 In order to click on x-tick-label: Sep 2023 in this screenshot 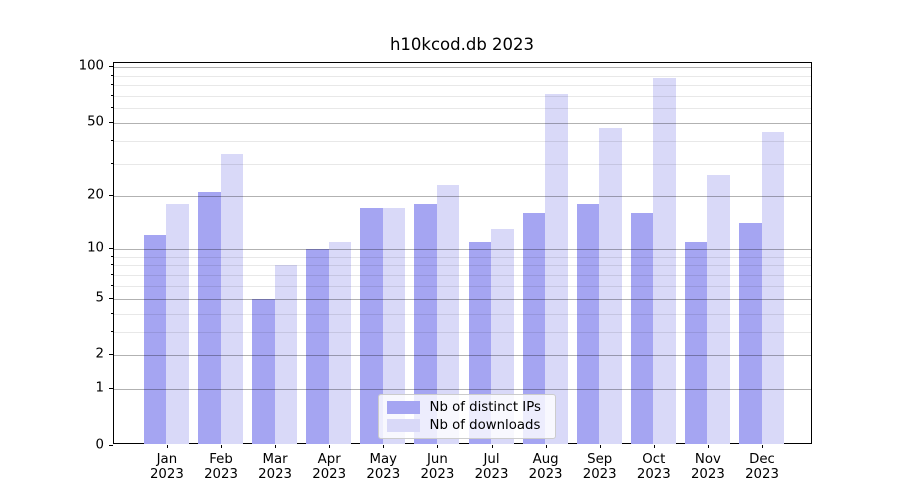, I will do `click(599, 467)`.